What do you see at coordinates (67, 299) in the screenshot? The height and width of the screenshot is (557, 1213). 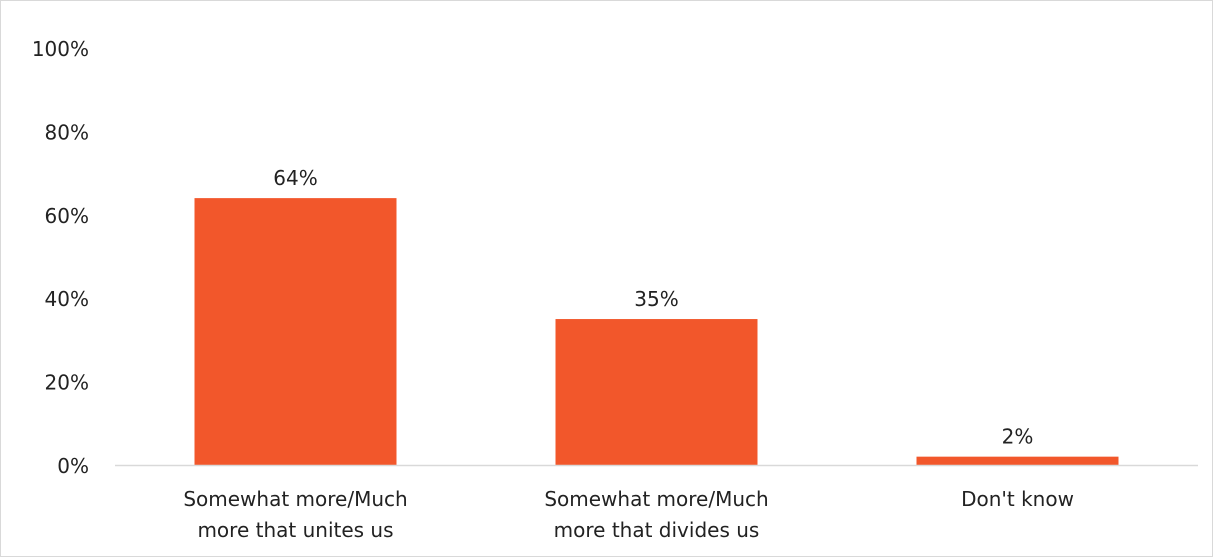 I see `y-tick-label: 40%` at bounding box center [67, 299].